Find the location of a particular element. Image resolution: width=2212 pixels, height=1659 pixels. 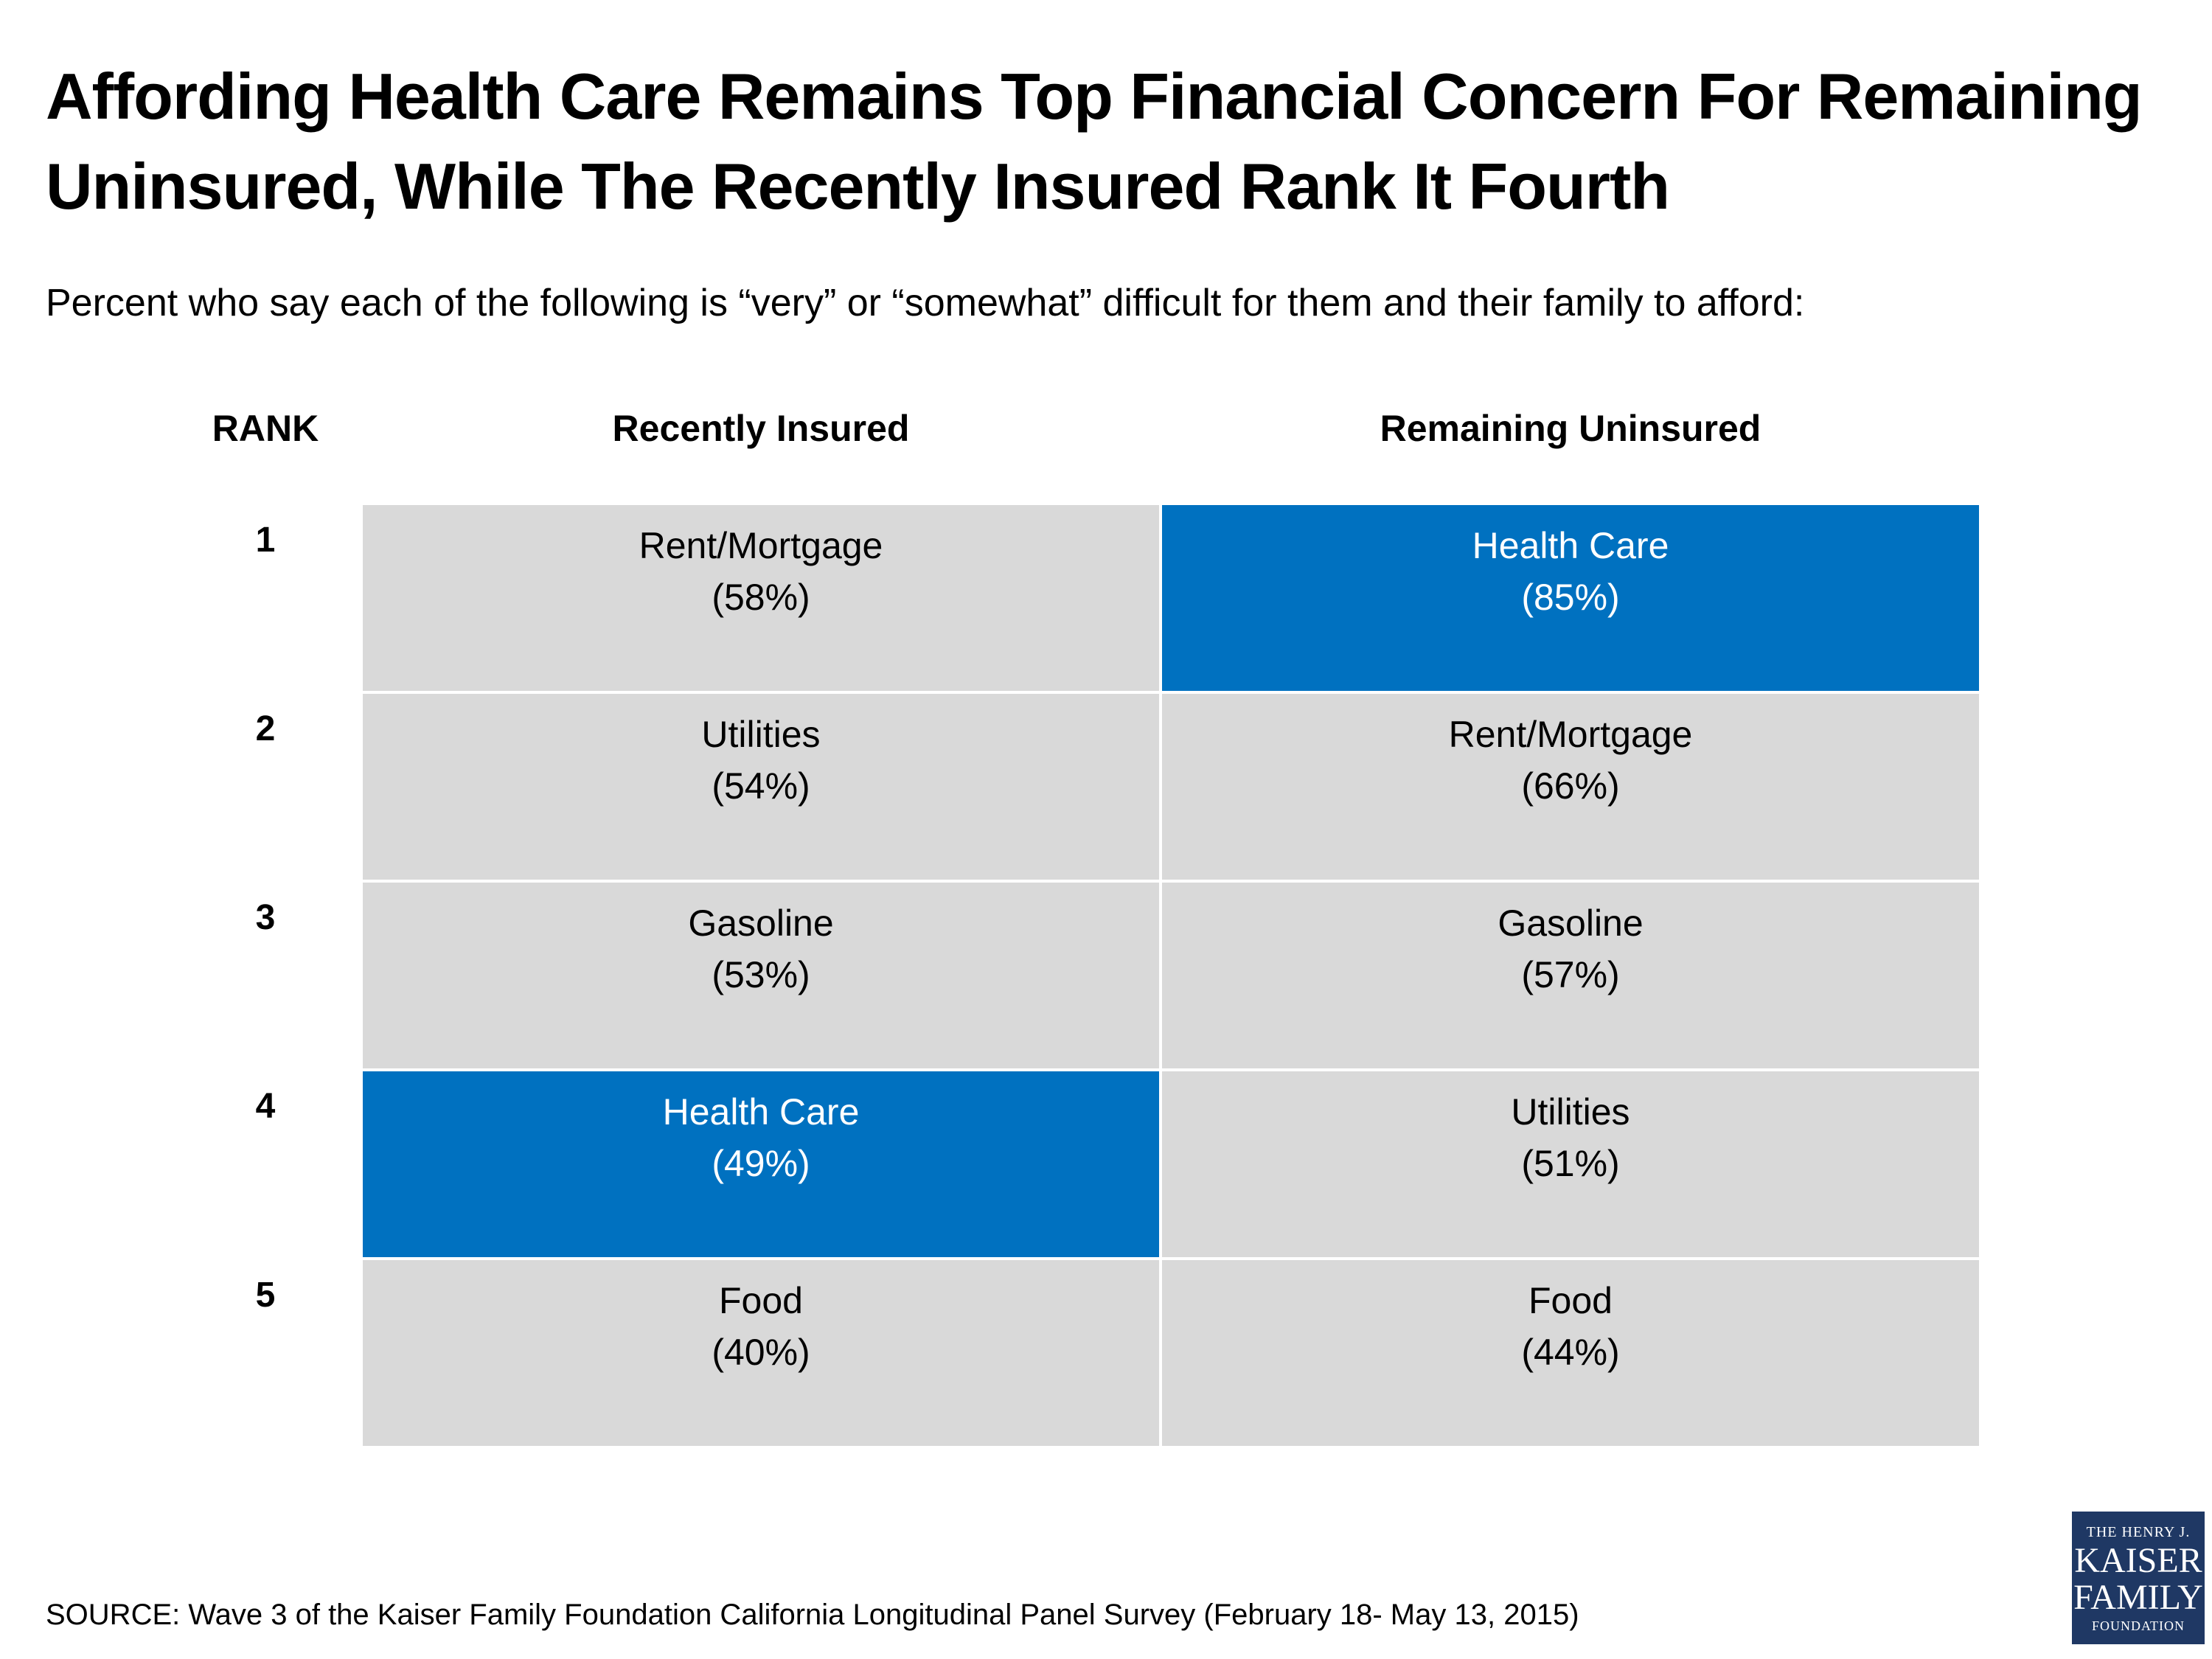

table-cell-remaining-uninsured-rank-2: Rent/Mortgage (66%) is located at coordinates (1572, 788).